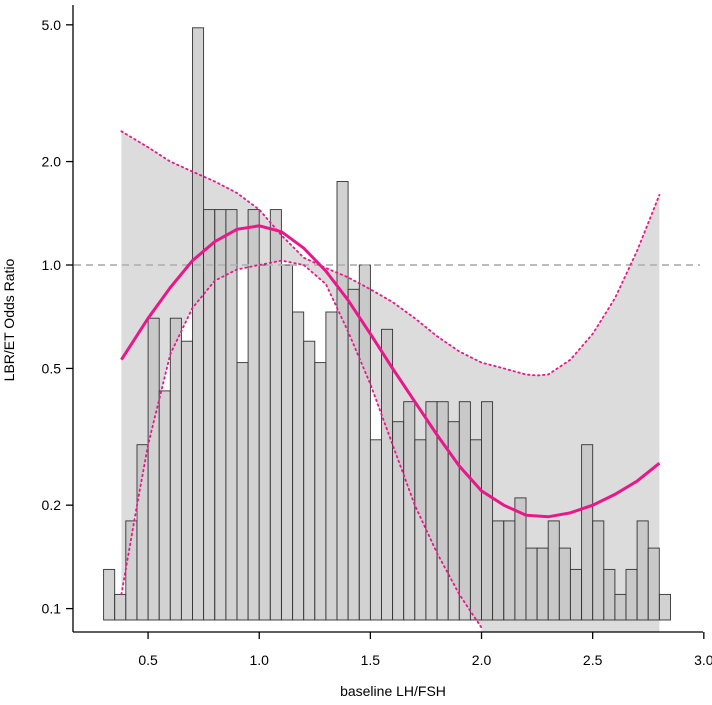  Describe the element at coordinates (371, 660) in the screenshot. I see `x-tick-label: 1.5` at that location.